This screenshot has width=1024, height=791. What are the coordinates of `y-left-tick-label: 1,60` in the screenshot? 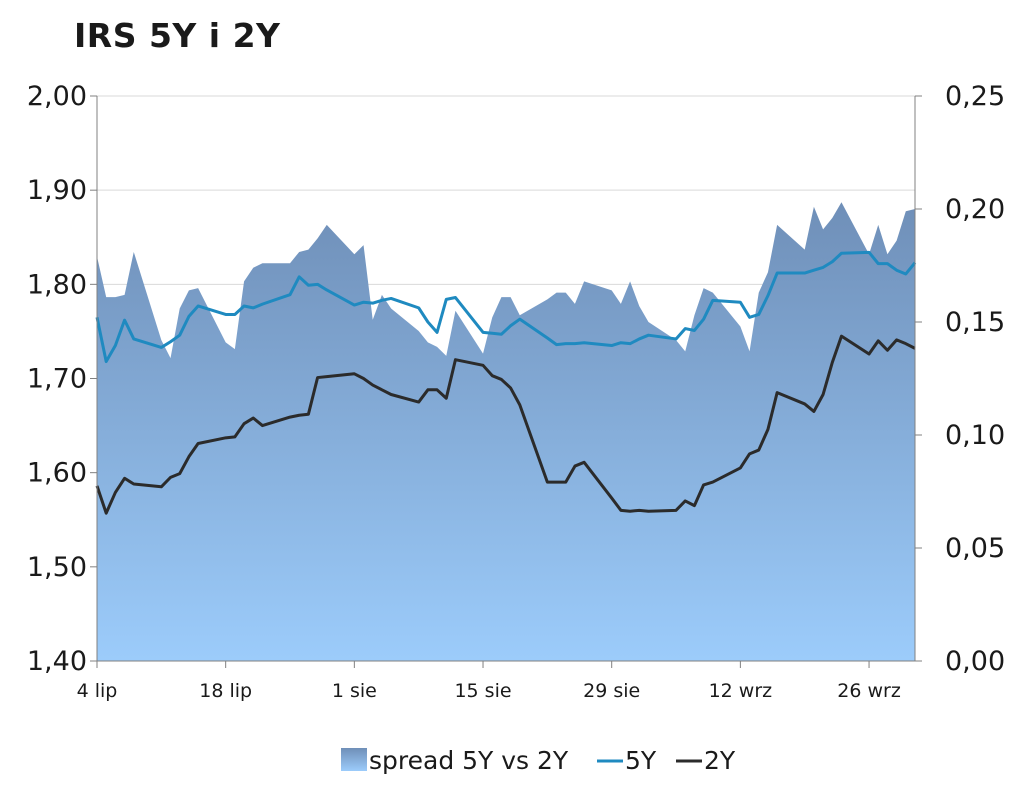 It's located at (57, 473).